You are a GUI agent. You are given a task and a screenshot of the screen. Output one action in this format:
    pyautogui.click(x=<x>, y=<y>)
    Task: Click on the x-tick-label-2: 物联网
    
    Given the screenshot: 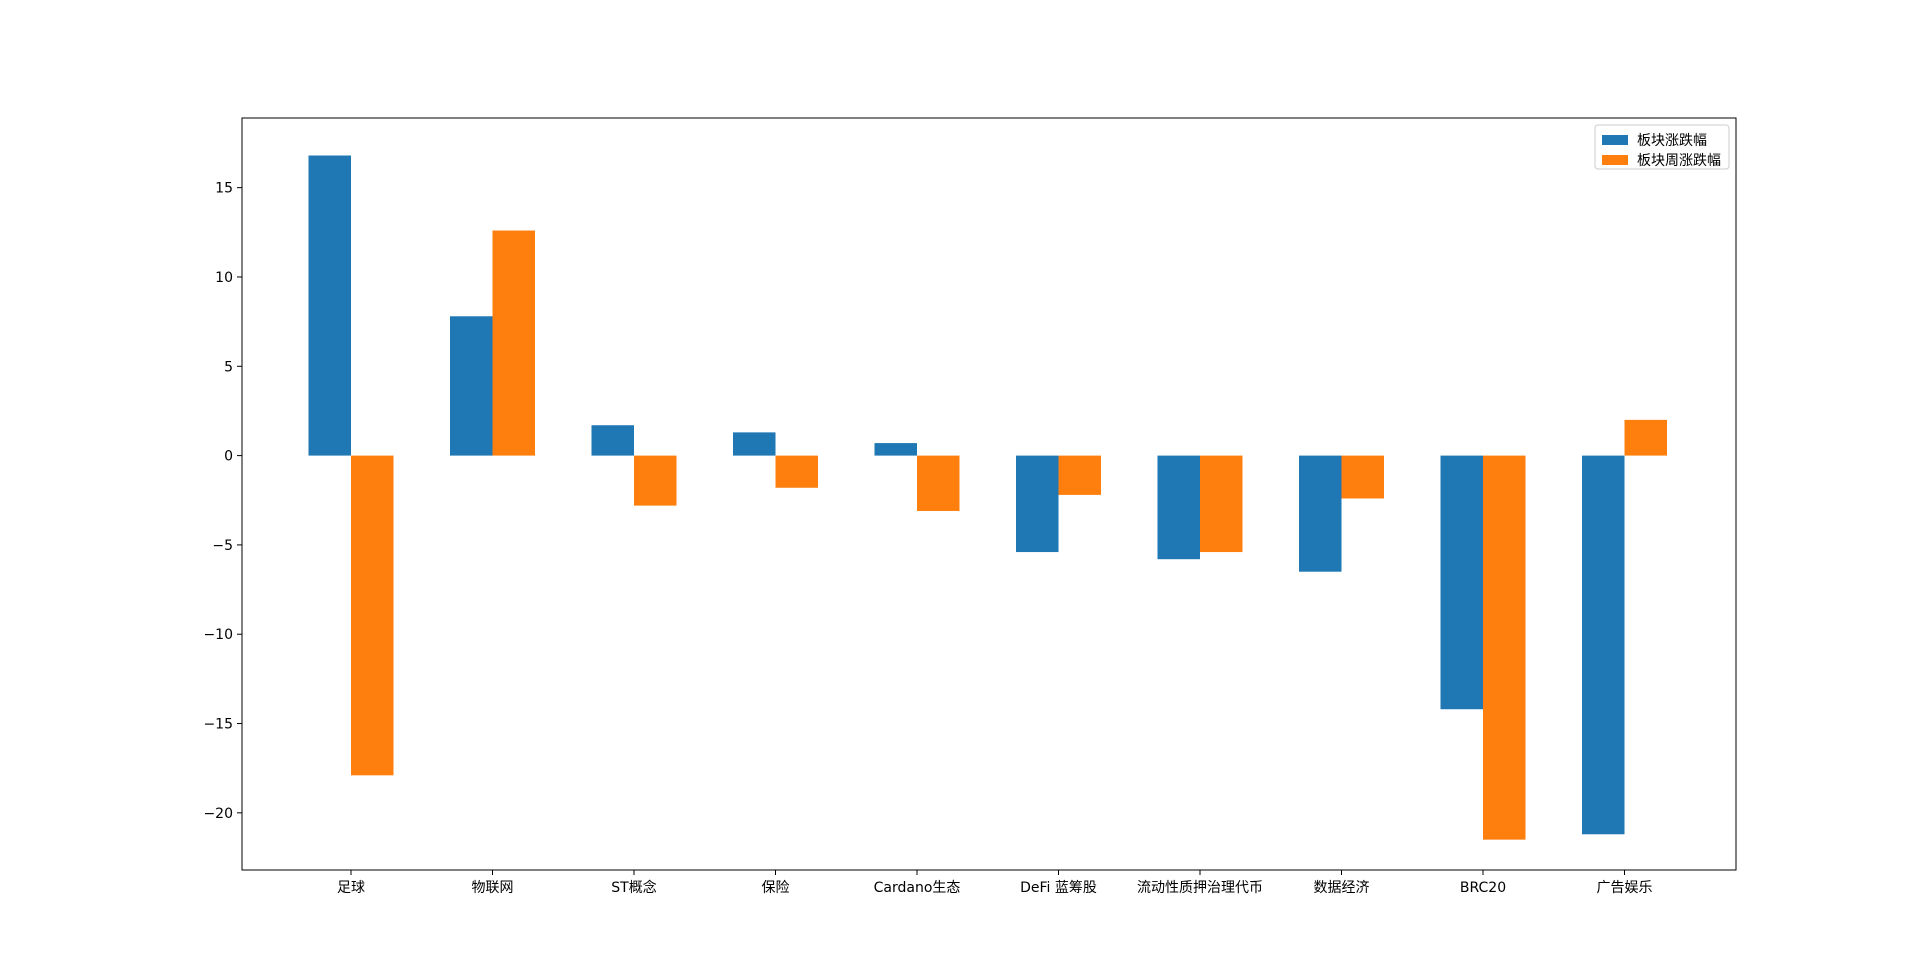 What is the action you would take?
    pyautogui.click(x=493, y=888)
    